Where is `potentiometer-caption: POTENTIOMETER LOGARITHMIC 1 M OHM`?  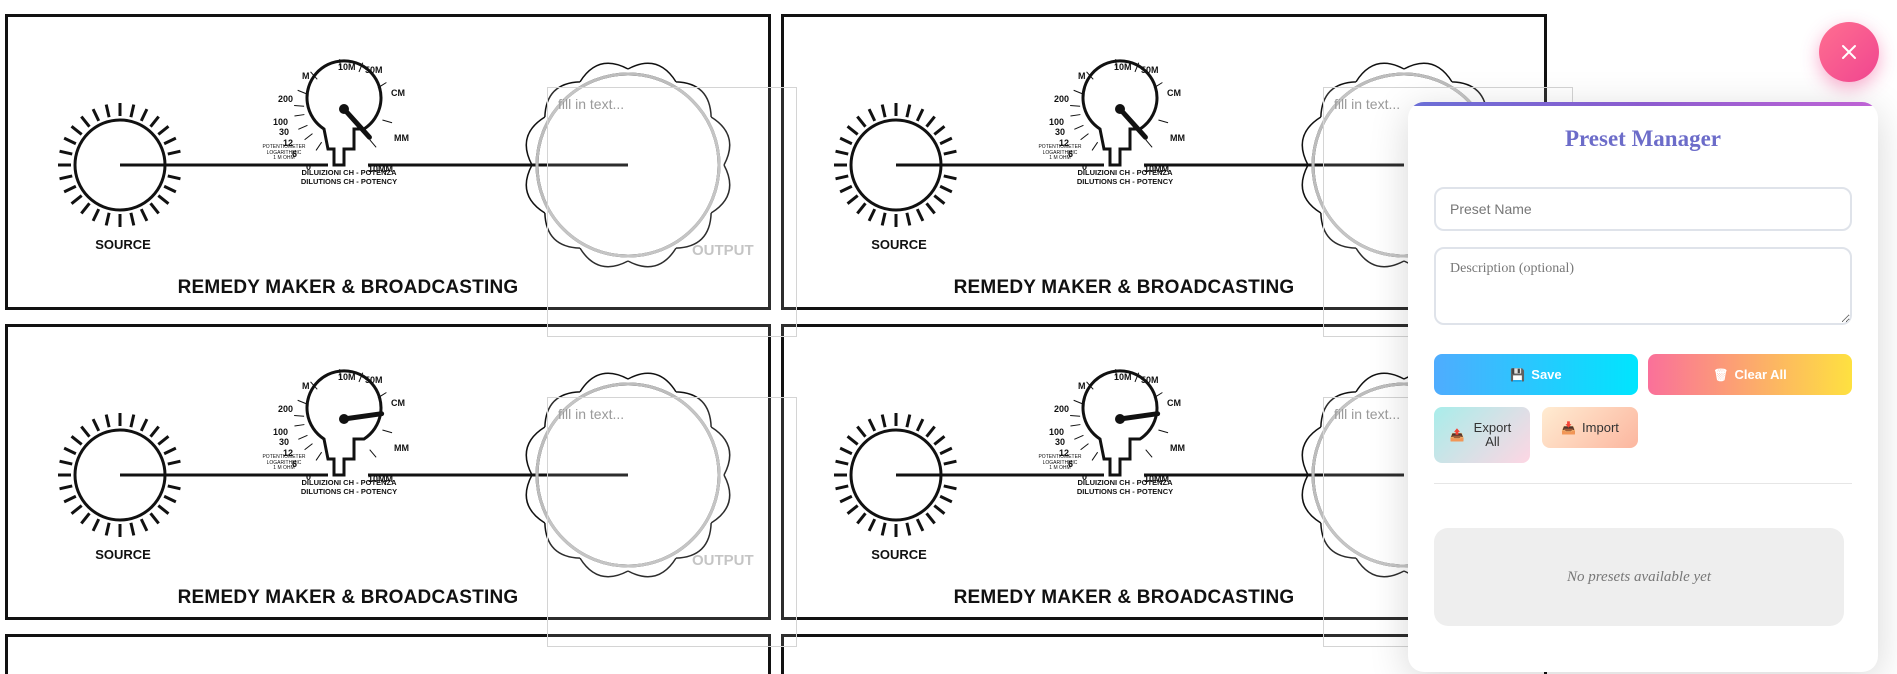
potentiometer-caption: POTENTIOMETER LOGARITHMIC 1 M OHM is located at coordinates (1060, 463).